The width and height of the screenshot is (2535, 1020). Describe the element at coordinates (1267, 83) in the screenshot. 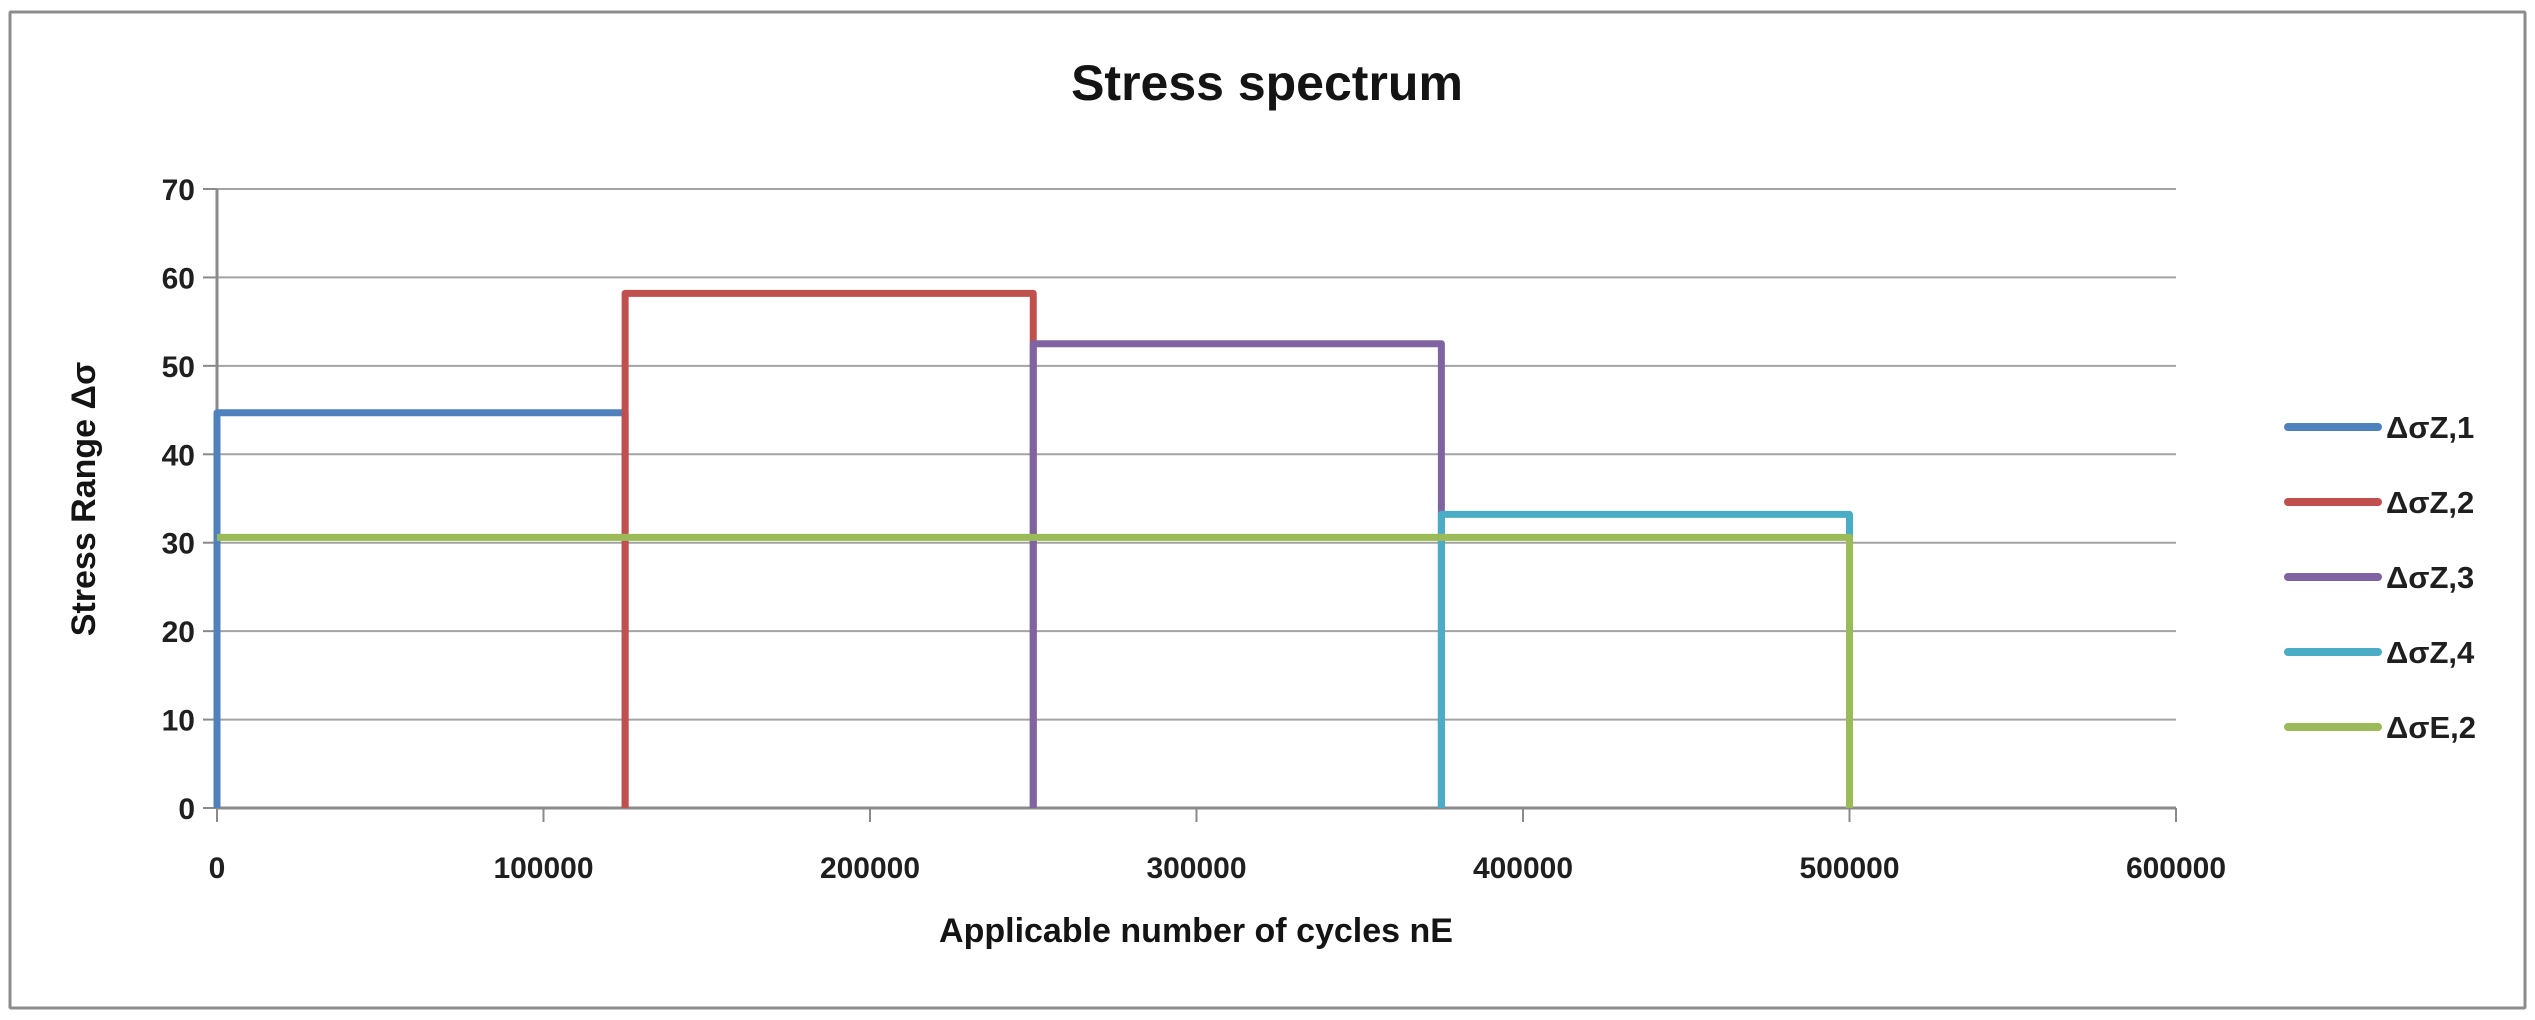

I see `chart-title: Stress spectrum` at that location.